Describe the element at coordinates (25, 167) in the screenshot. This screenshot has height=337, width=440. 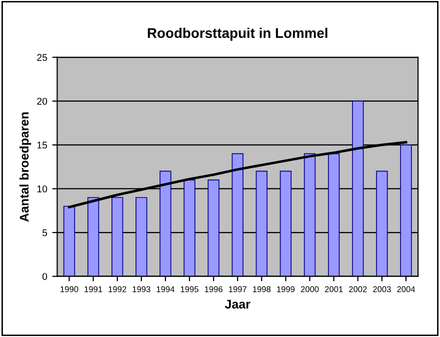
I see `y-axis-title: Aantal broedparen` at that location.